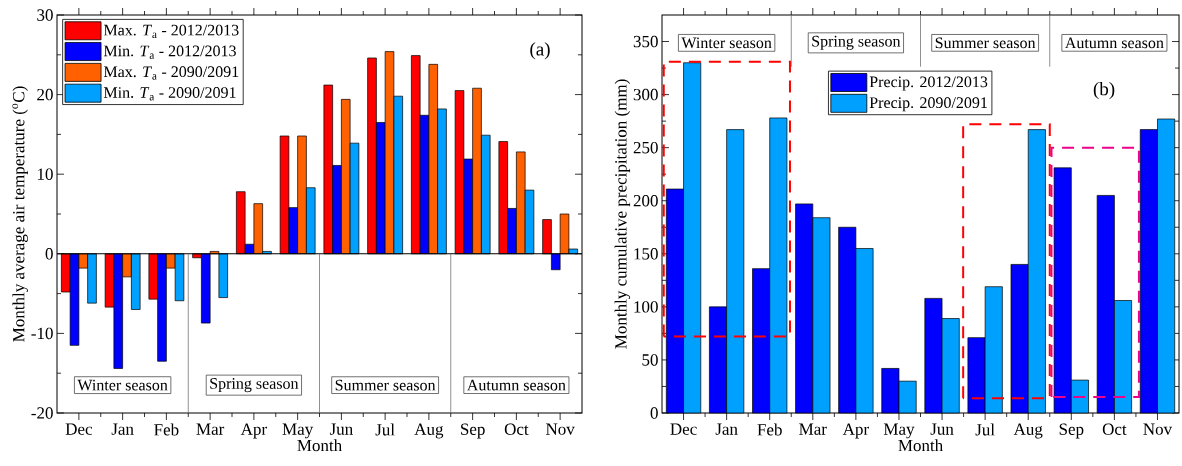  What do you see at coordinates (20, 214) in the screenshot?
I see `y-axis-title: Monthly average air temperature ($^{o}$C)` at bounding box center [20, 214].